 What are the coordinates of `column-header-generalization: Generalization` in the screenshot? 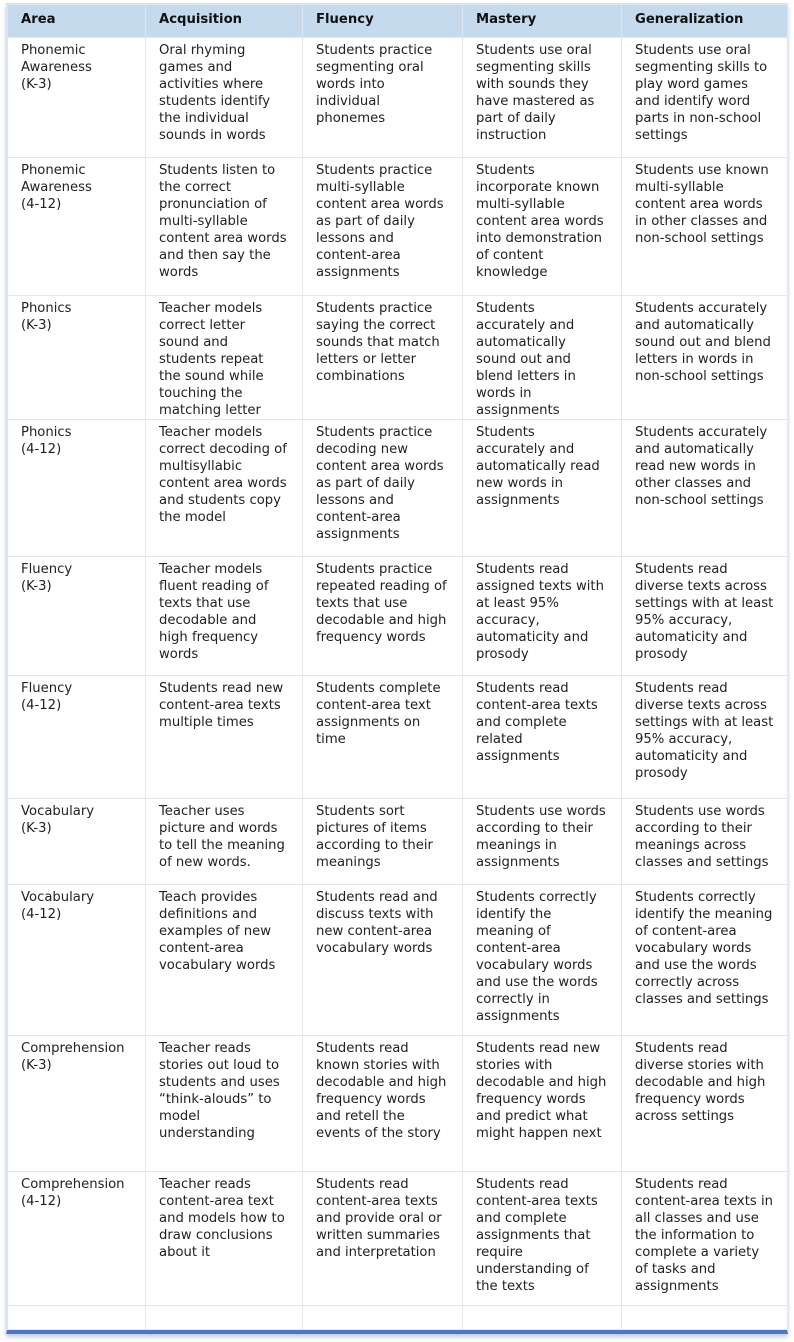 It's located at (704, 21).